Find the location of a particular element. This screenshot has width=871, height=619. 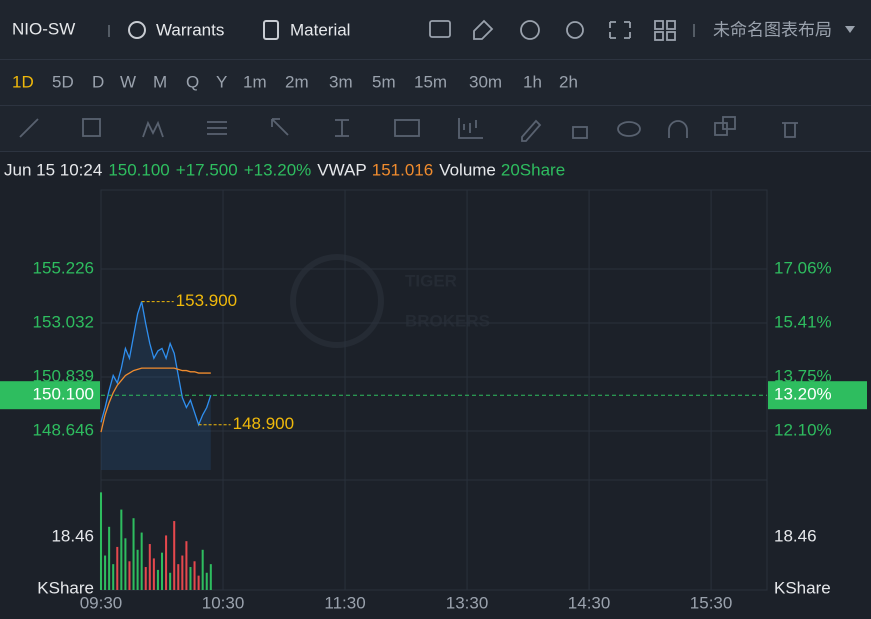

y2-tick-label: 17.06% is located at coordinates (803, 267).